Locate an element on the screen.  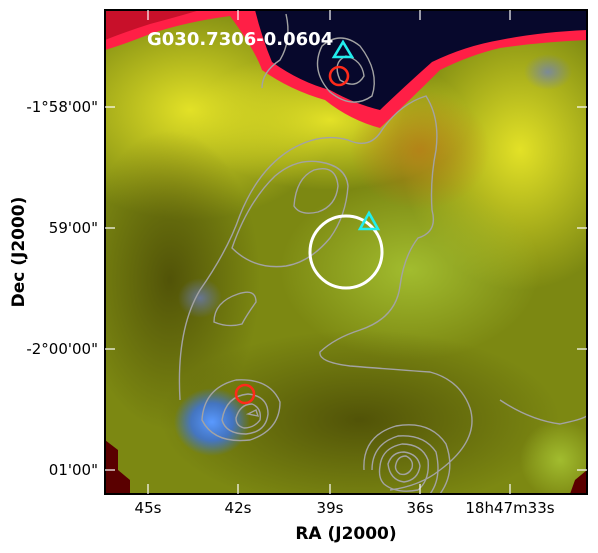
source-title: G030.7306-0.0604 is located at coordinates (240, 39).